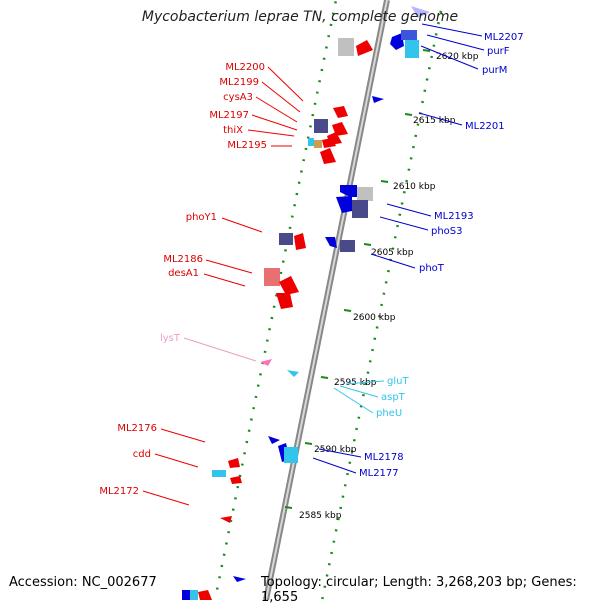  What do you see at coordinates (384, 457) in the screenshot?
I see `gene-label-ML2178: ML2178` at bounding box center [384, 457].